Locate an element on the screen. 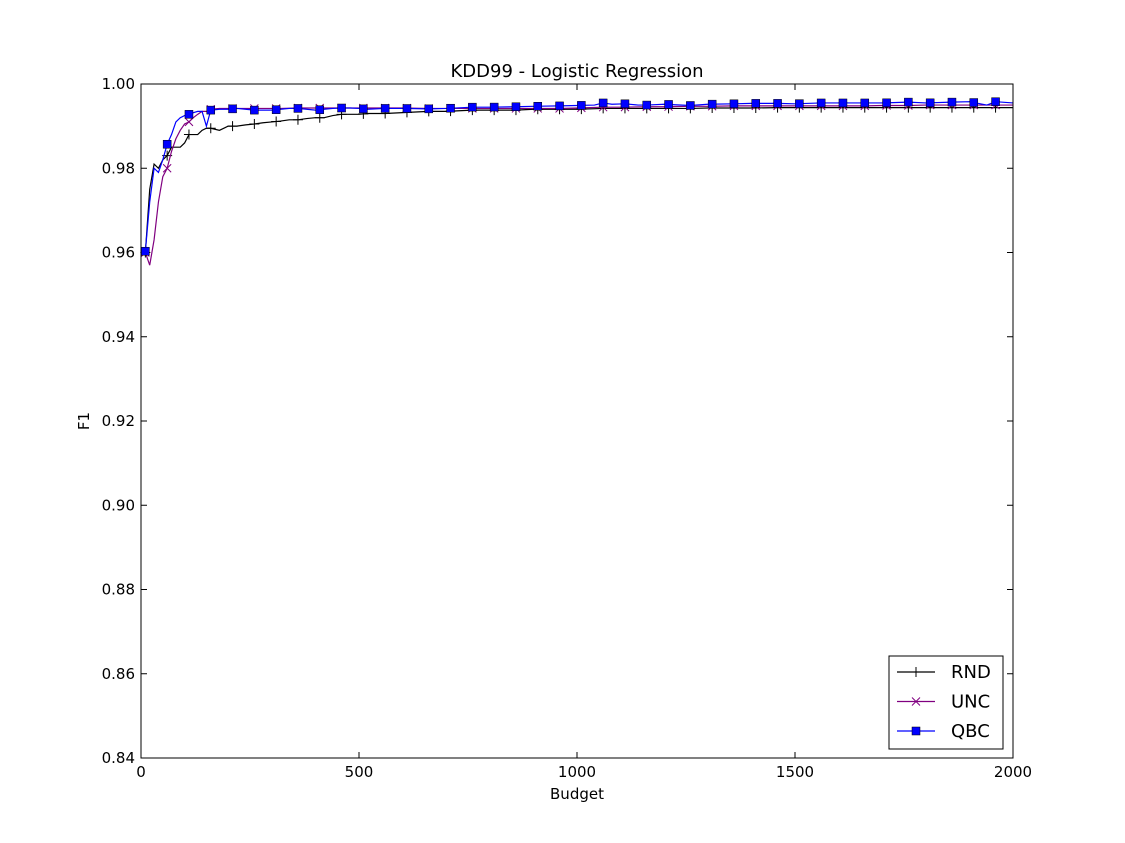 The height and width of the screenshot is (843, 1125). y-tick-label: 0.88 is located at coordinates (118, 590).